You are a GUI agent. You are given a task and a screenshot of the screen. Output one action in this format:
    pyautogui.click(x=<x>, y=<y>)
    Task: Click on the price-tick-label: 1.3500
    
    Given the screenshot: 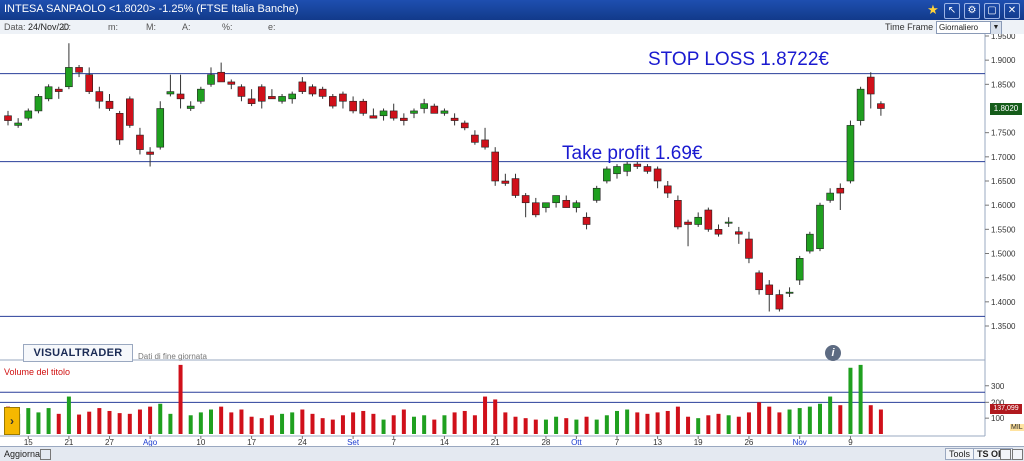 What is the action you would take?
    pyautogui.click(x=1003, y=326)
    